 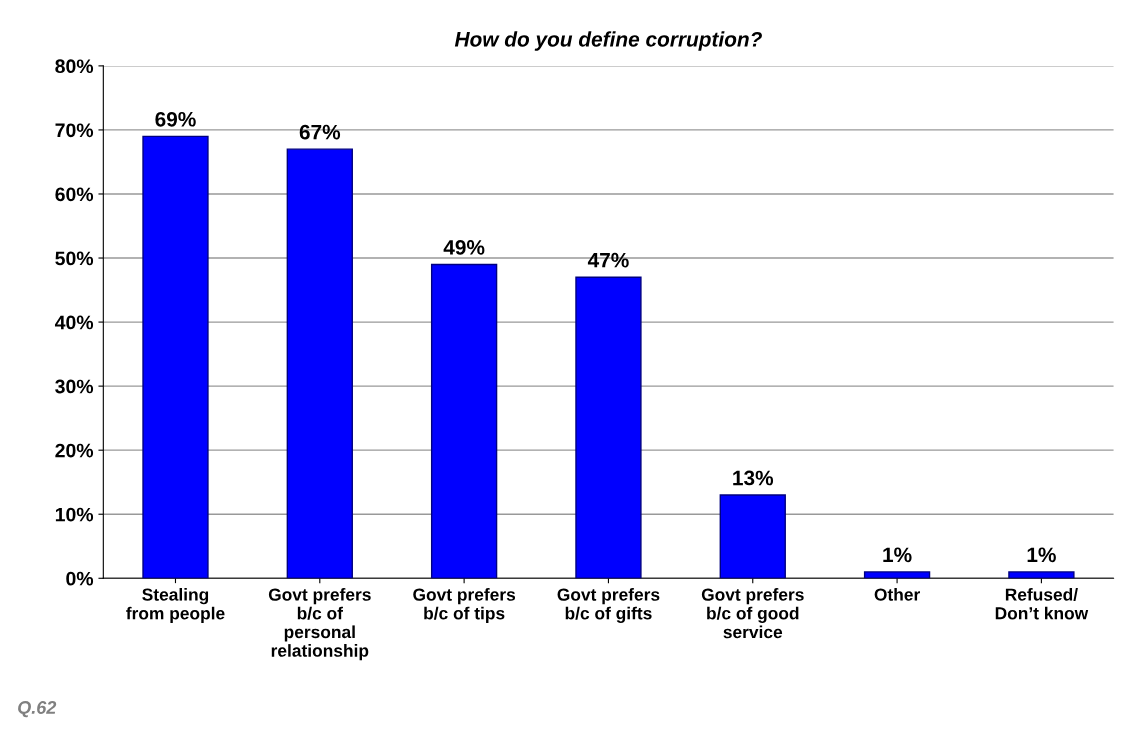 What do you see at coordinates (753, 478) in the screenshot?
I see `data-label: 13%` at bounding box center [753, 478].